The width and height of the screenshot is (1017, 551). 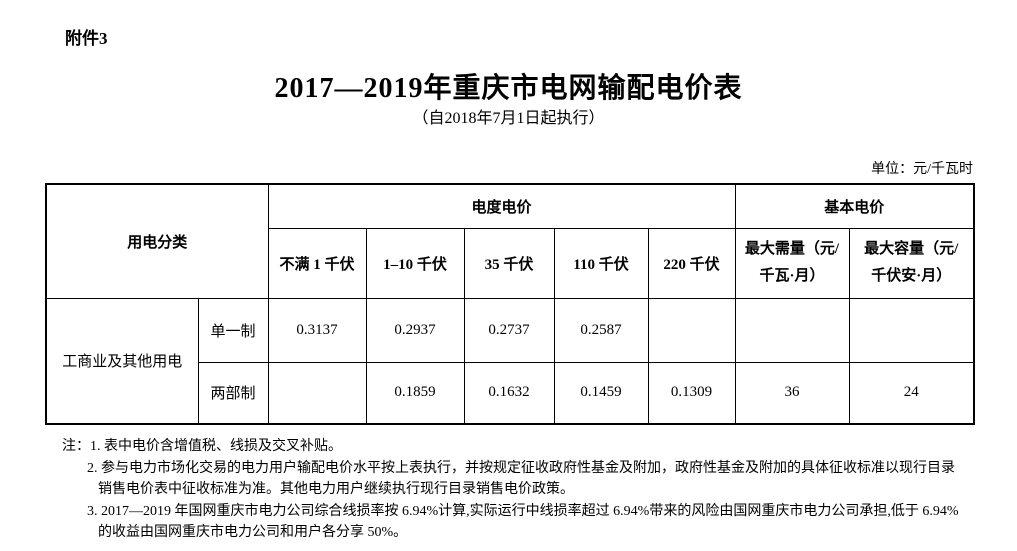 What do you see at coordinates (601, 393) in the screenshot?
I see `price-cell: 0.1459` at bounding box center [601, 393].